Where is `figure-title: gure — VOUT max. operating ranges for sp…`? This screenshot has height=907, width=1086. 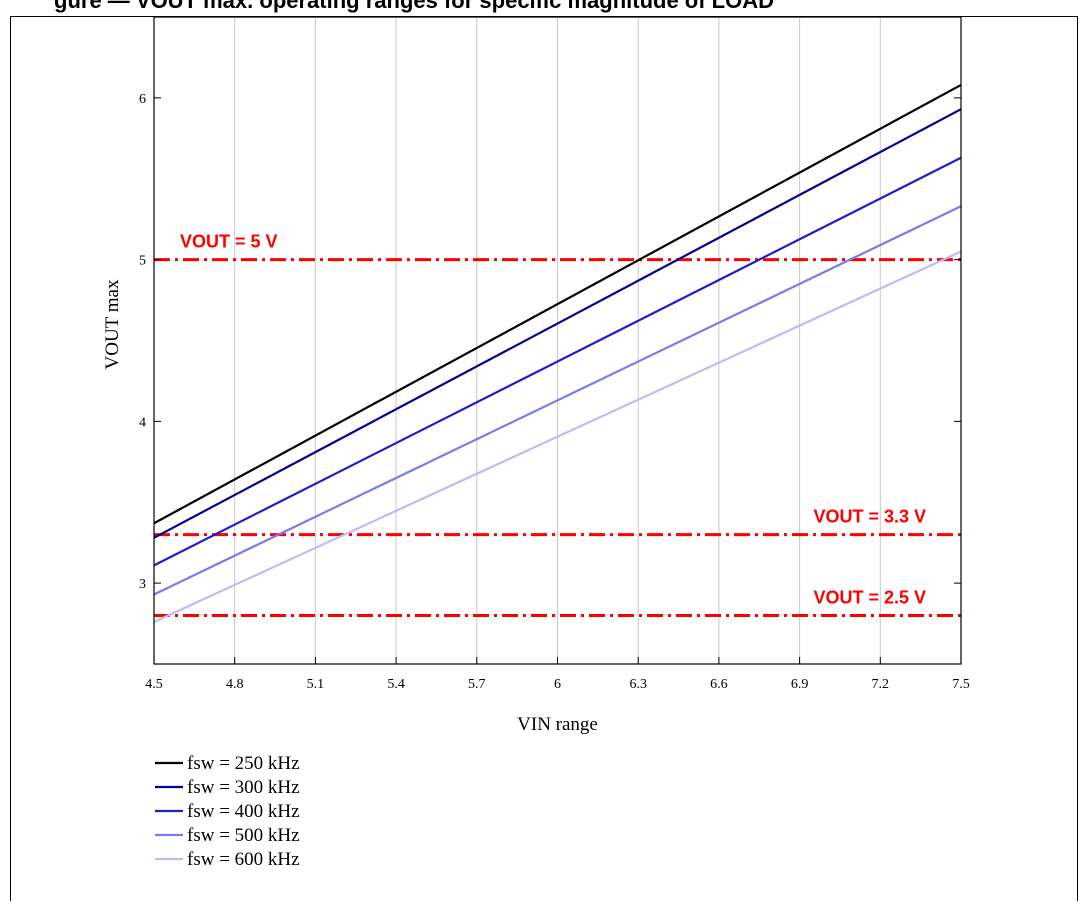
figure-title: gure — VOUT max. operating ranges for sp… is located at coordinates (414, 6).